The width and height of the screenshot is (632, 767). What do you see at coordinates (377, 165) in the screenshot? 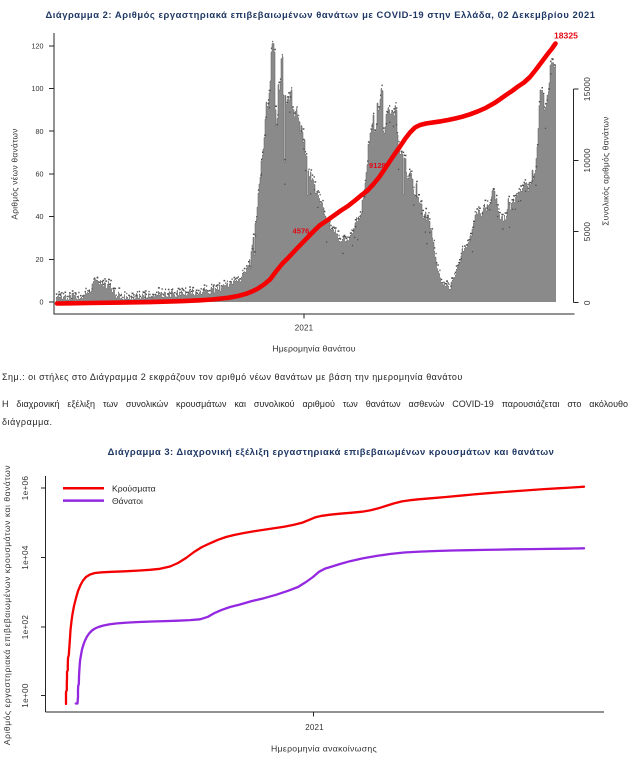
I see `svg-text: 9128` at bounding box center [377, 165].